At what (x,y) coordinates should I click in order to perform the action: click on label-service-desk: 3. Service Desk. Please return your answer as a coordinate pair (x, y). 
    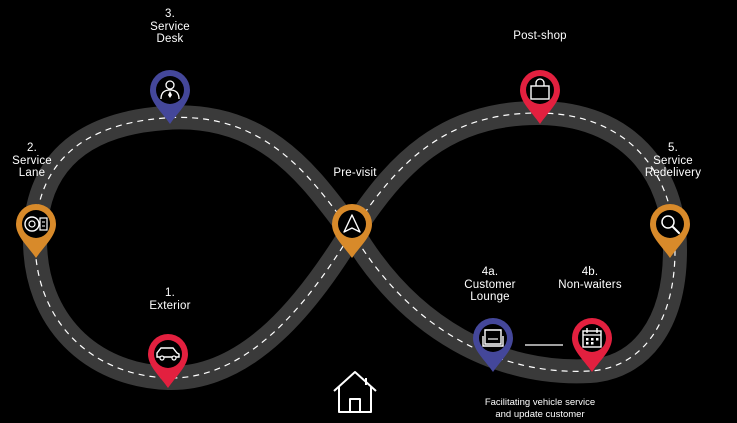
    Looking at the image, I should click on (170, 26).